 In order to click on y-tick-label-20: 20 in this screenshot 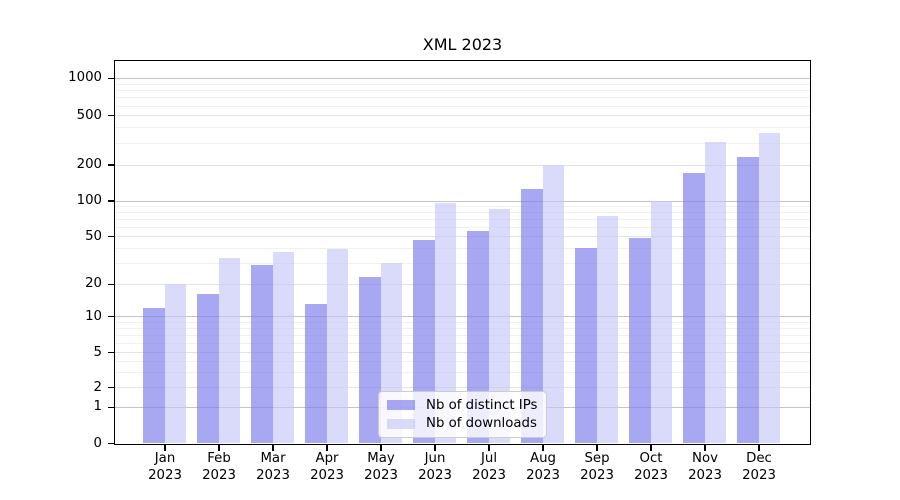, I will do `click(93, 284)`.